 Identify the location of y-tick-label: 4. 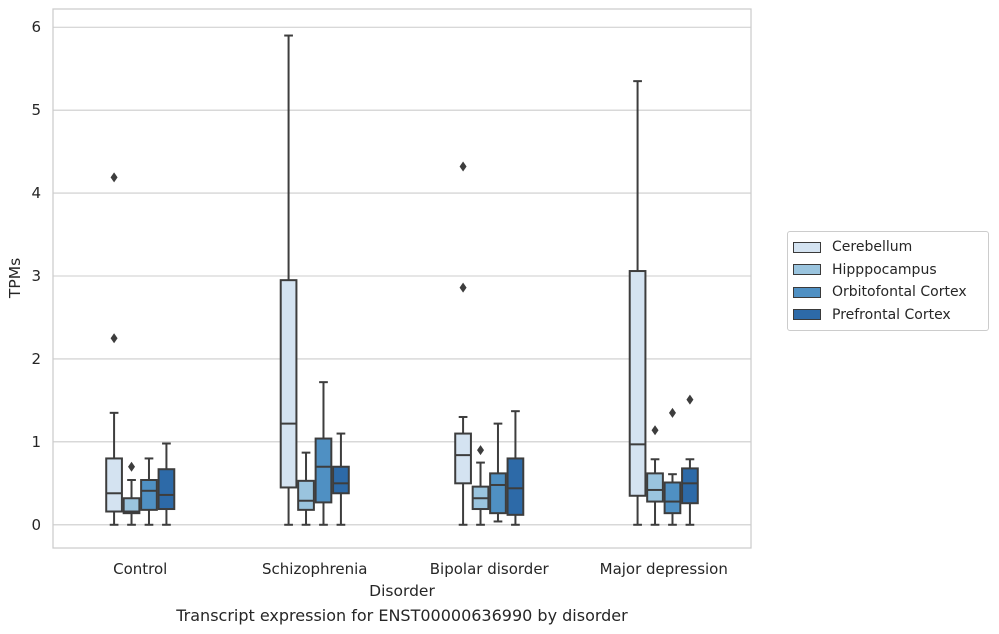
(36, 193).